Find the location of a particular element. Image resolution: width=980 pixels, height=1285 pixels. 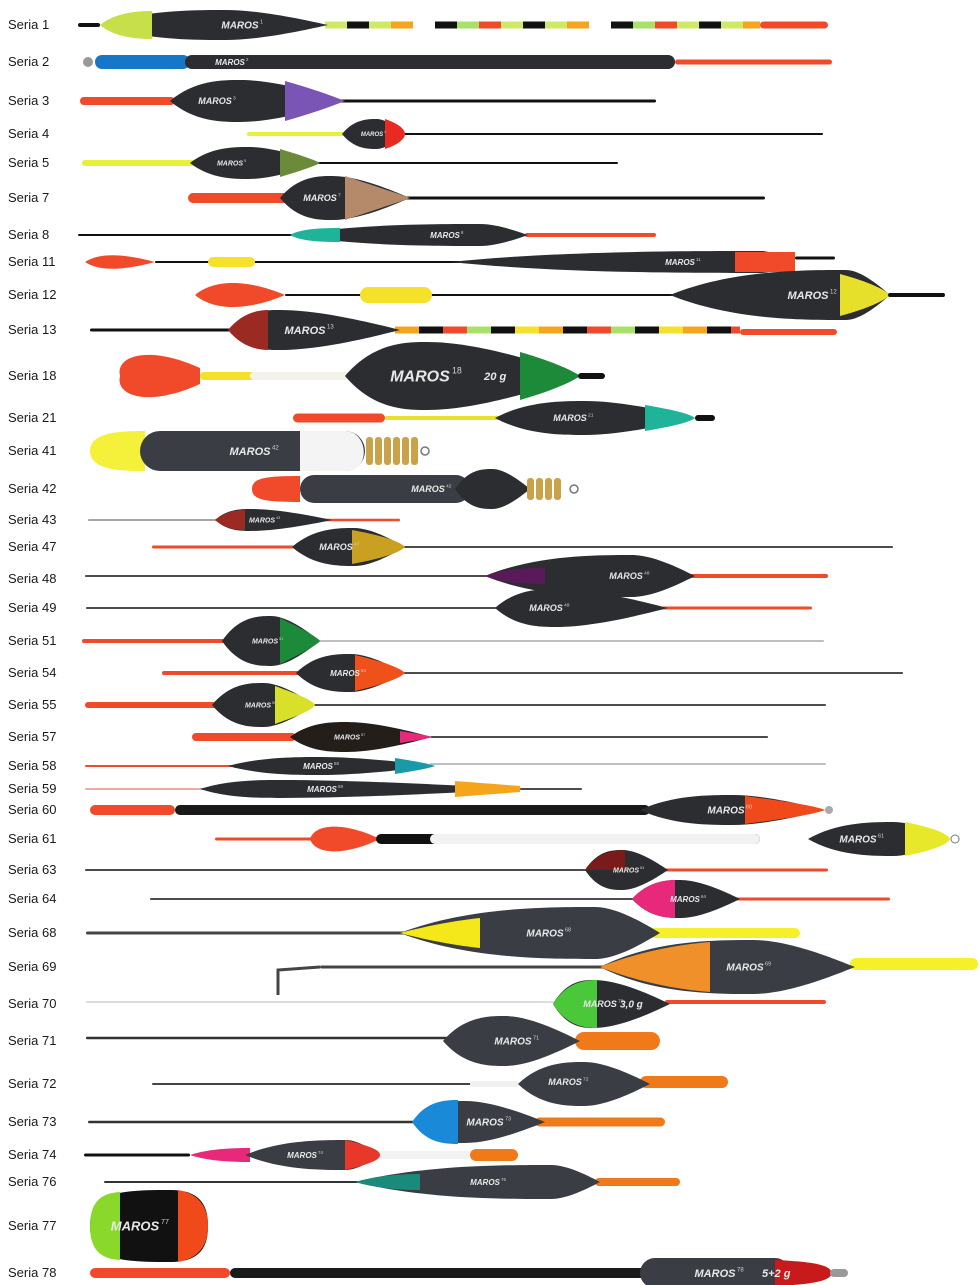

float-seria-54: MAROS 54 is located at coordinates (532, 673).